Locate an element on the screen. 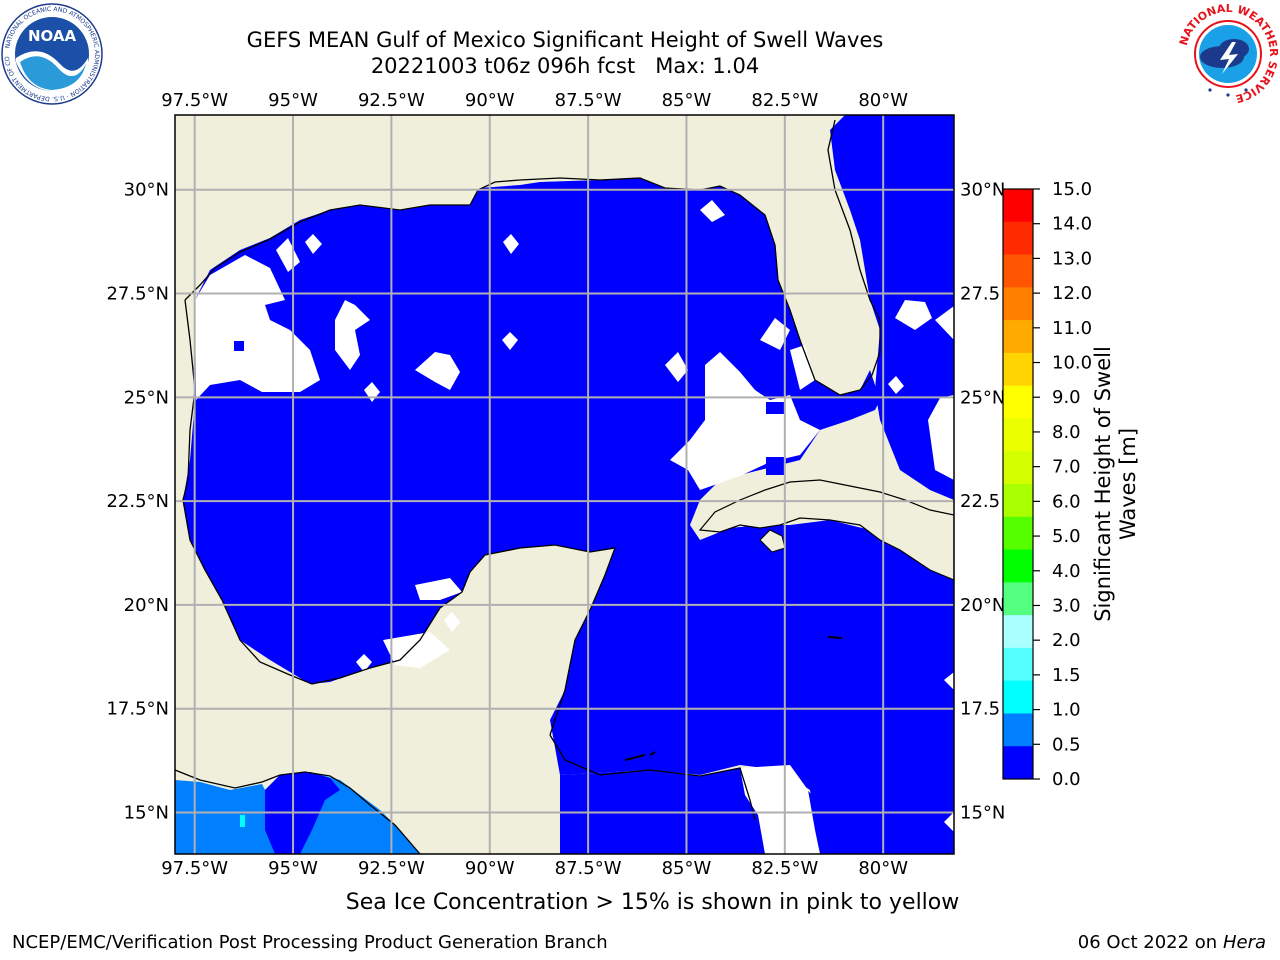 This screenshot has height=960, width=1280. nws-logo-icon: NATIONAL WEATHER SERVICE is located at coordinates (1228, 53).